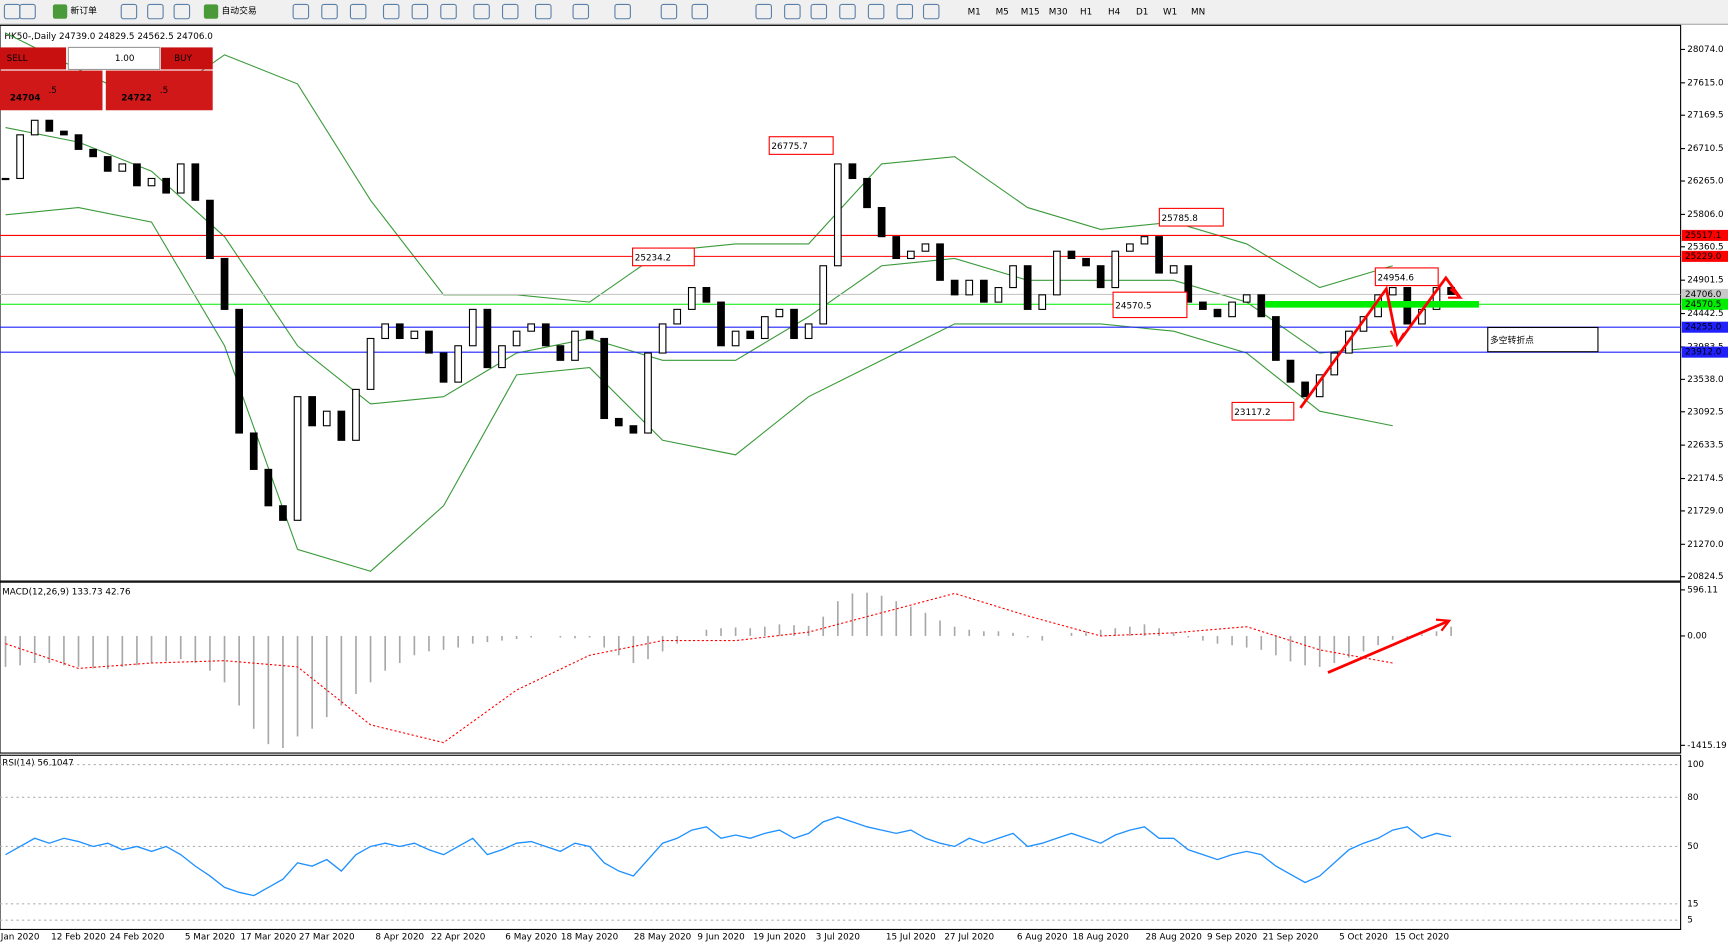  What do you see at coordinates (1693, 798) in the screenshot?
I see `y-tick-label: 80` at bounding box center [1693, 798].